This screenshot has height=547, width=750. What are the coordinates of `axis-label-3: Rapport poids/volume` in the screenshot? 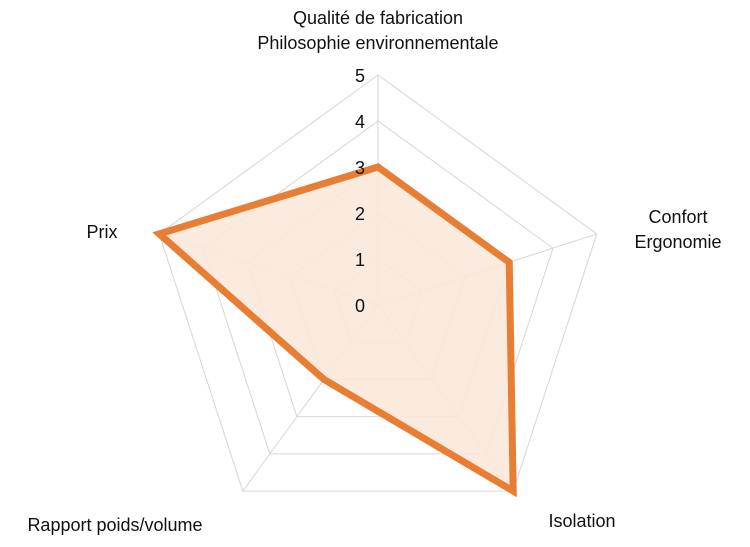 It's located at (114, 525).